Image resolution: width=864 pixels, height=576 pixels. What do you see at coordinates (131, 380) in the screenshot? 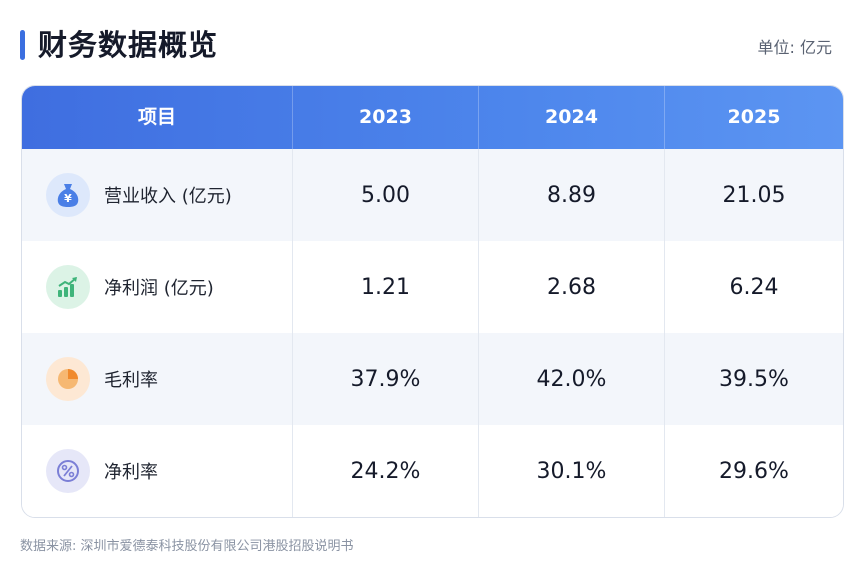
I see `row-label: 毛利率` at bounding box center [131, 380].